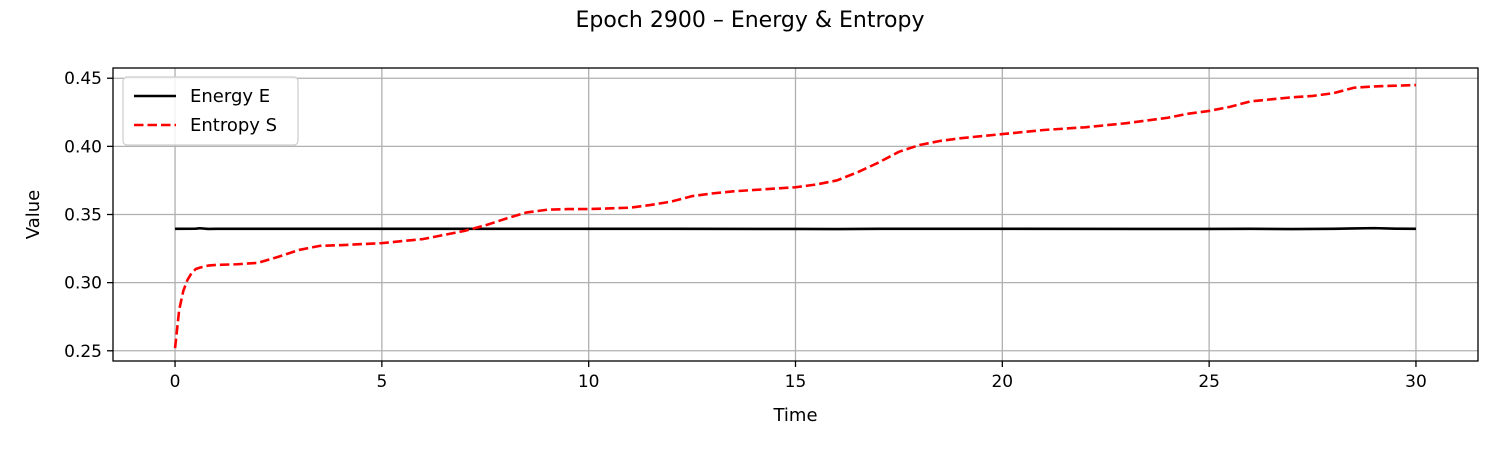  I want to click on x-tick-label-6: 30, so click(1416, 382).